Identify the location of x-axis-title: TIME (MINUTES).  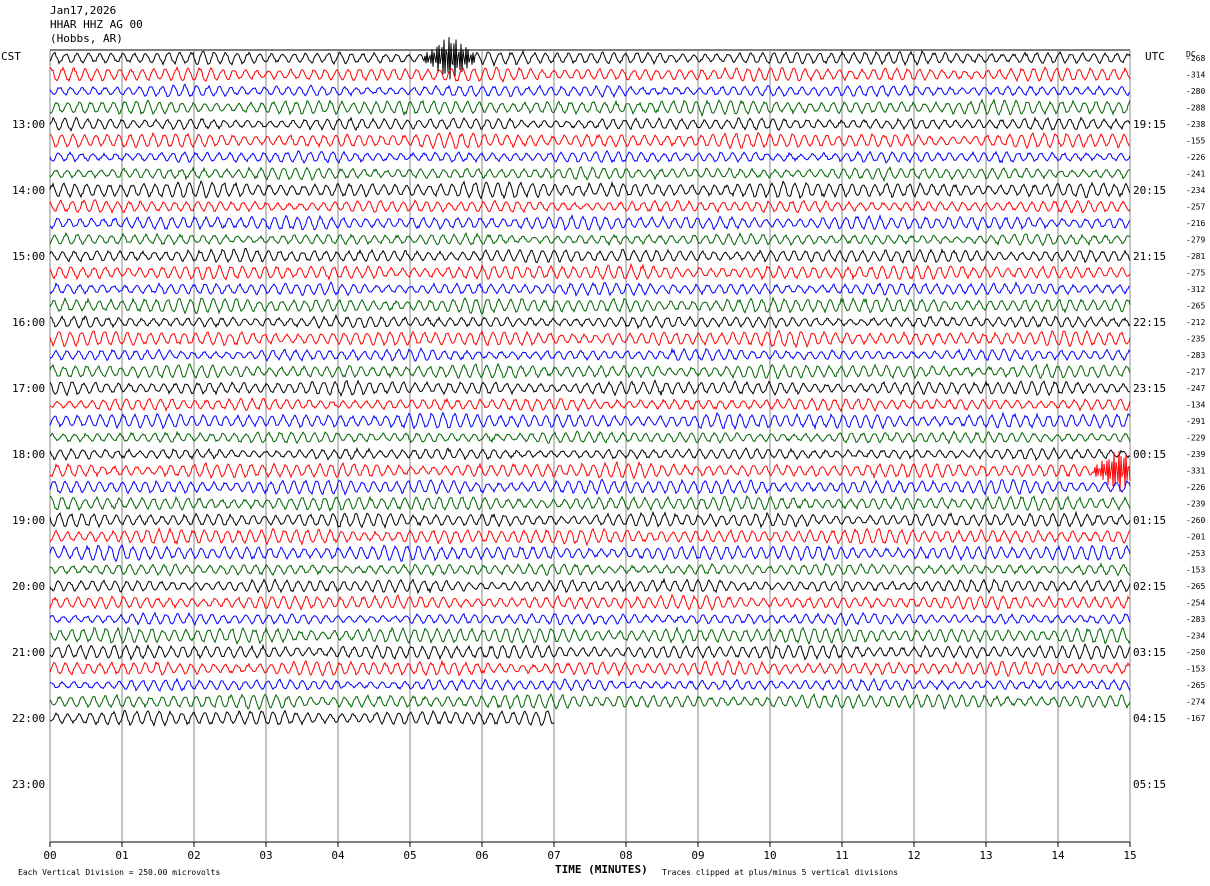
(601, 869).